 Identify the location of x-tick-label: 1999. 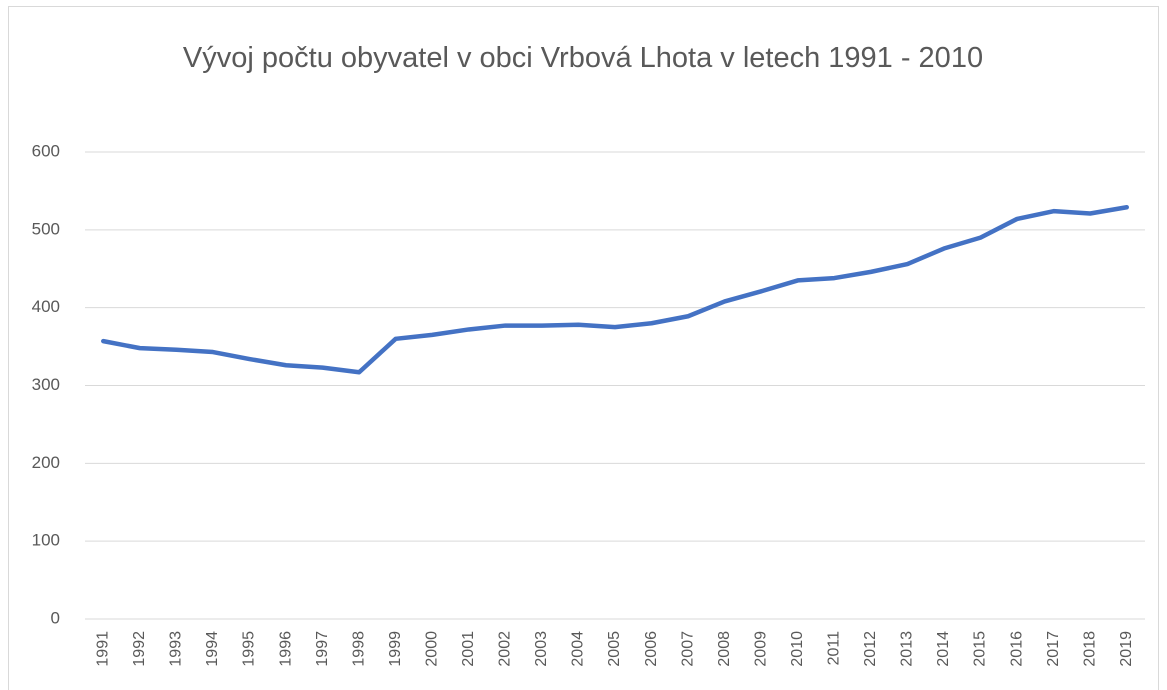
(395, 649).